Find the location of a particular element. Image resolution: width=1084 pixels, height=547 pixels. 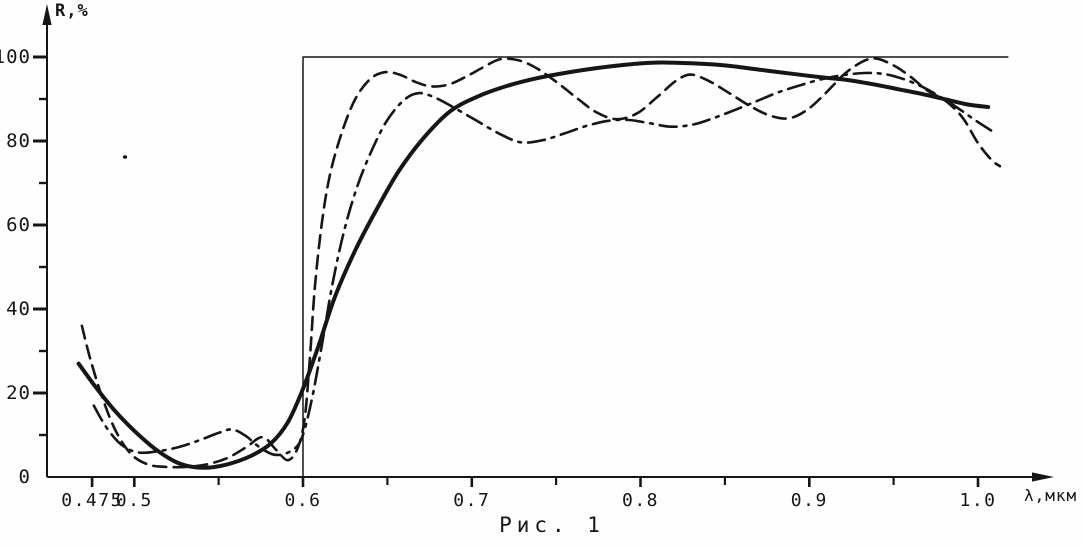

y-tick-label: 20 is located at coordinates (18, 393).